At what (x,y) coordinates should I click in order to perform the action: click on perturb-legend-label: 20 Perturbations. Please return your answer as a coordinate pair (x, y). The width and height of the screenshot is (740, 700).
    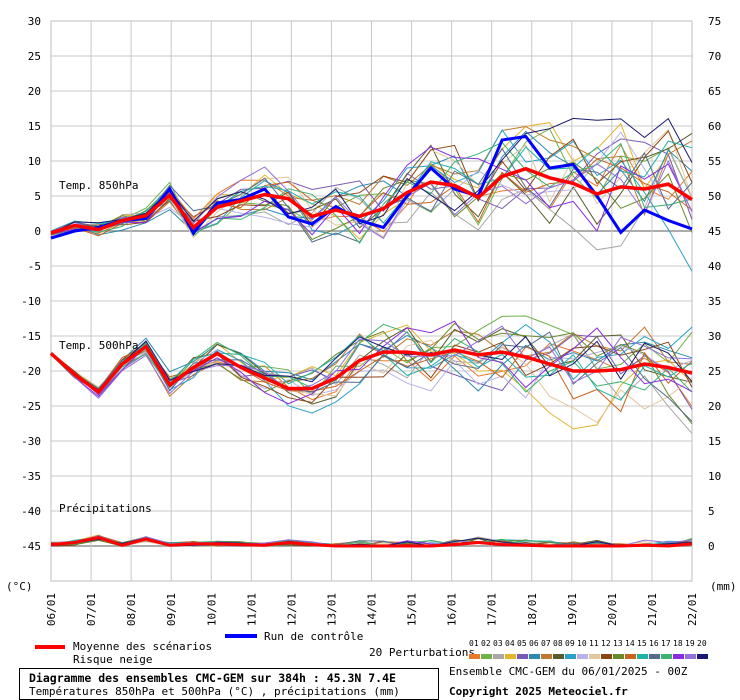
    Looking at the image, I should click on (422, 652).